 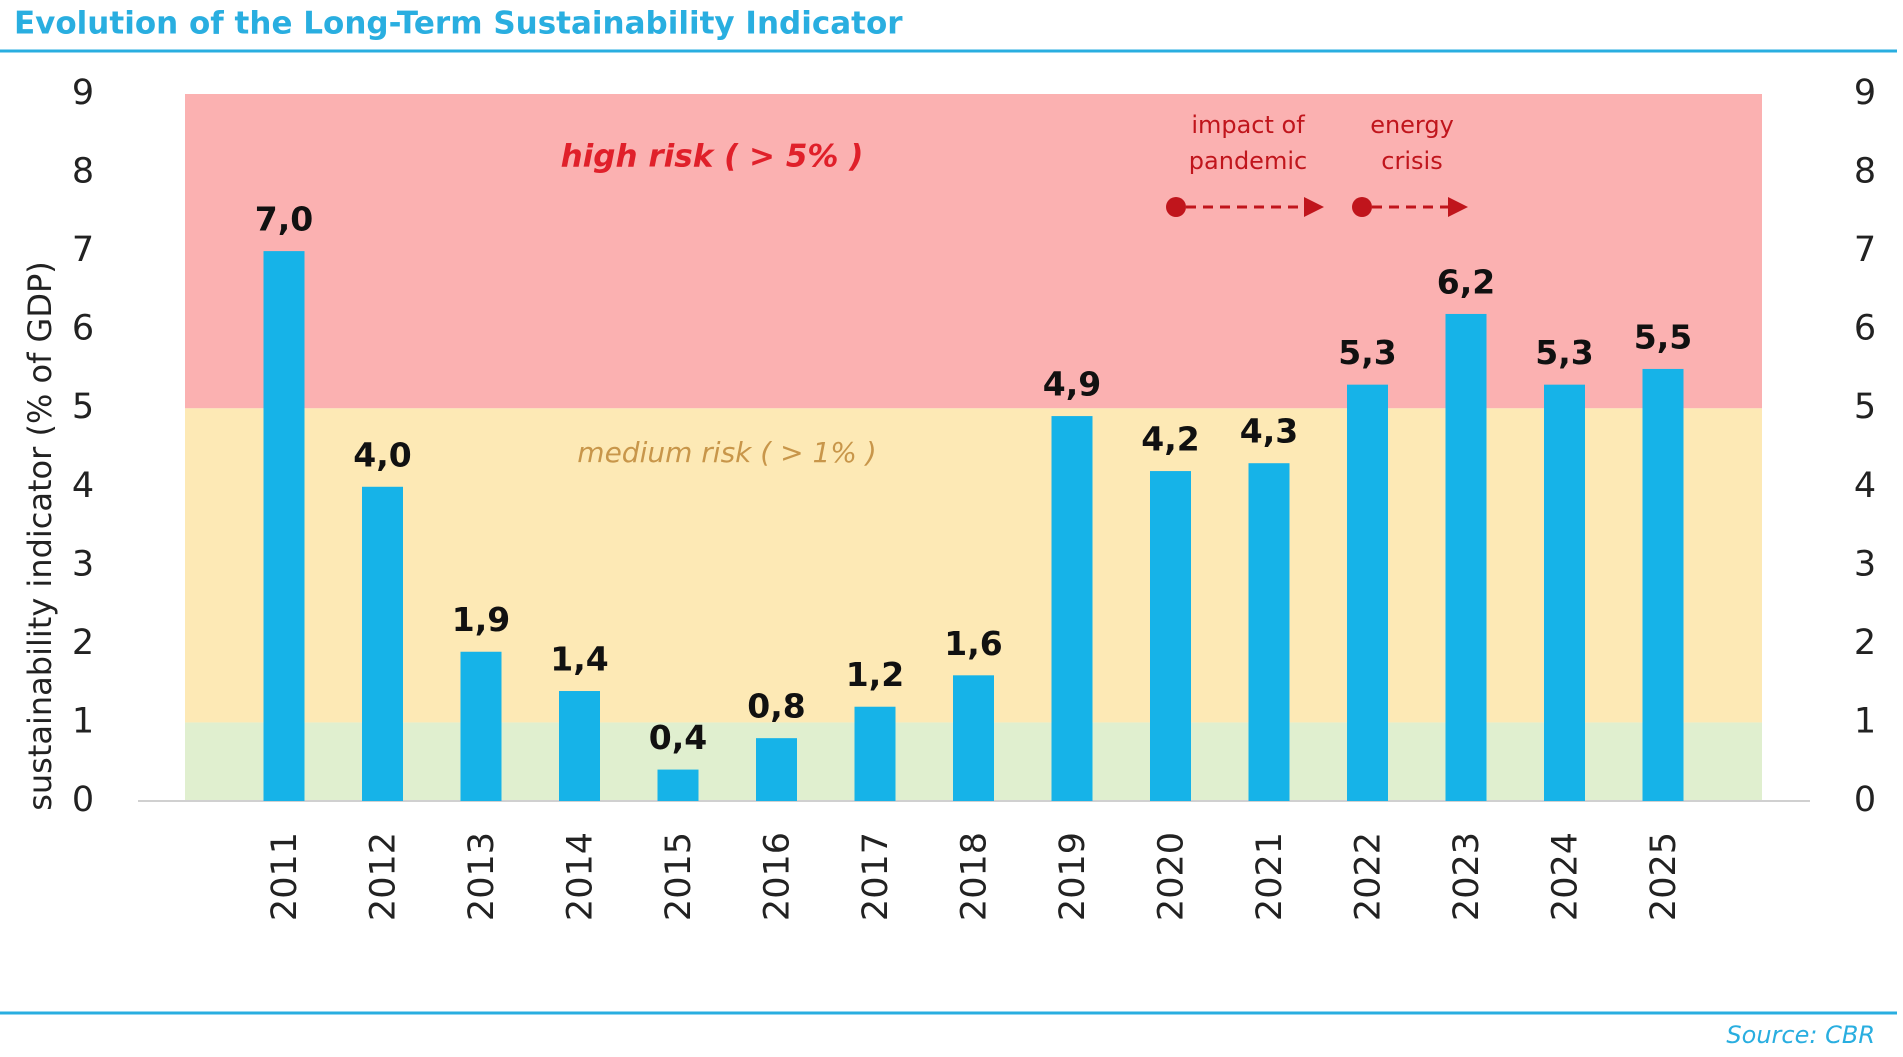 What do you see at coordinates (876, 876) in the screenshot?
I see `x-tick-label: 2017` at bounding box center [876, 876].